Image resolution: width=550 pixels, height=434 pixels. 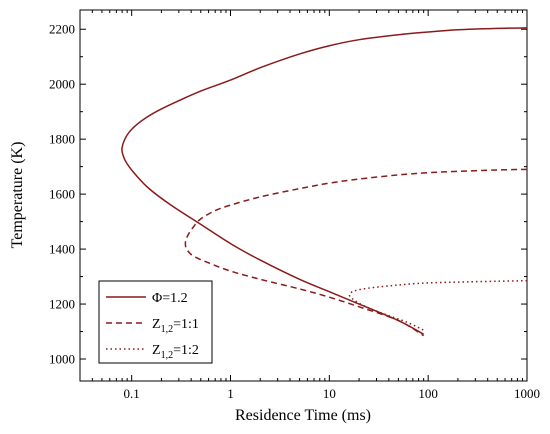 What do you see at coordinates (428, 393) in the screenshot?
I see `x-tick-label: 100` at bounding box center [428, 393].